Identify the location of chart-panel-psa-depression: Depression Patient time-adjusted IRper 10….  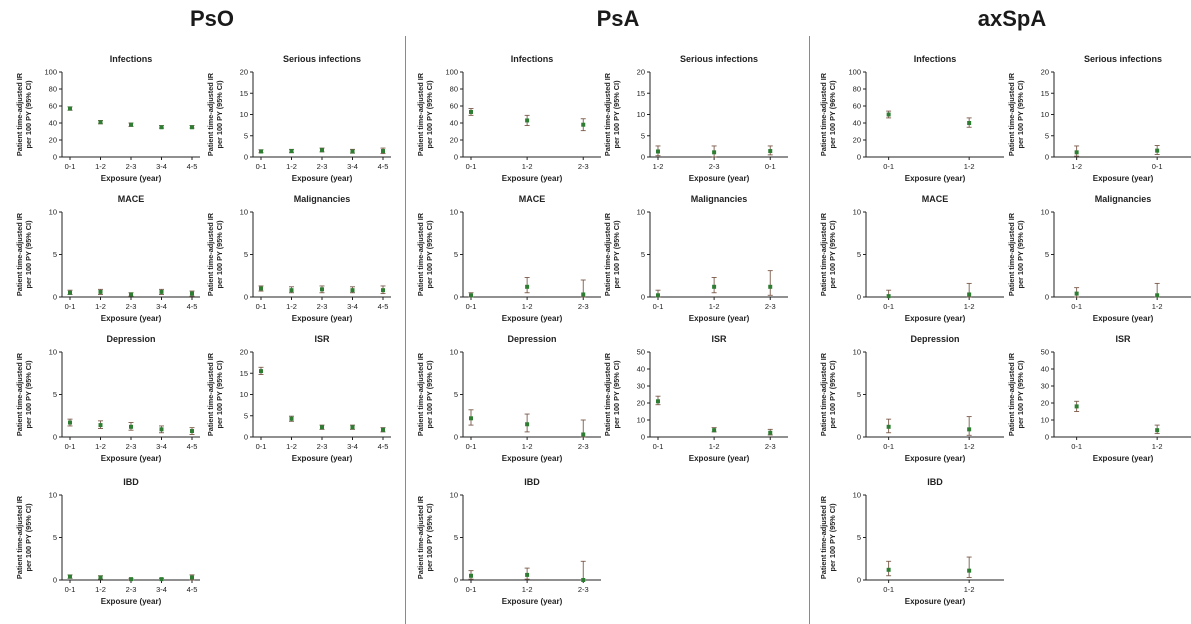
(508, 398).